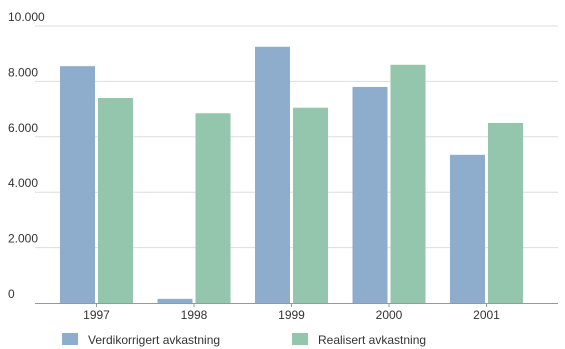 This screenshot has height=349, width=565. Describe the element at coordinates (23, 128) in the screenshot. I see `y-tick-label: 6.000` at that location.